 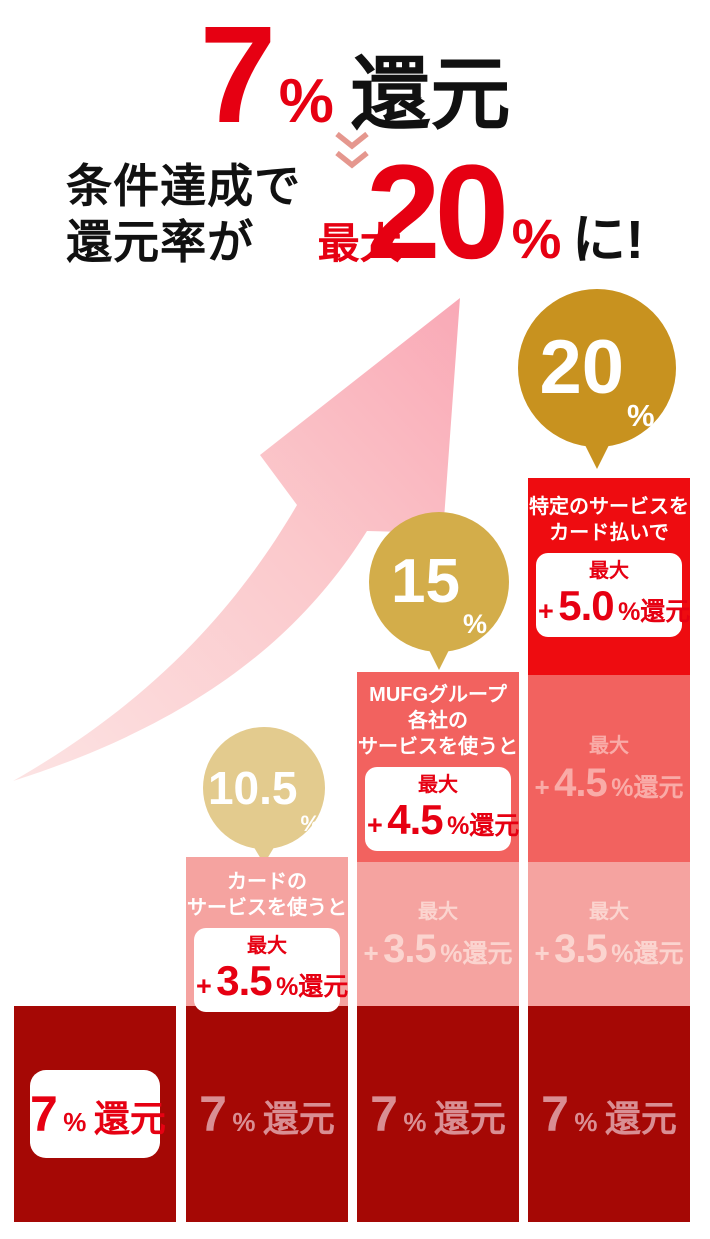 I want to click on faded-3-5-row-bar4: + 3.5 %還元, so click(x=609, y=949).